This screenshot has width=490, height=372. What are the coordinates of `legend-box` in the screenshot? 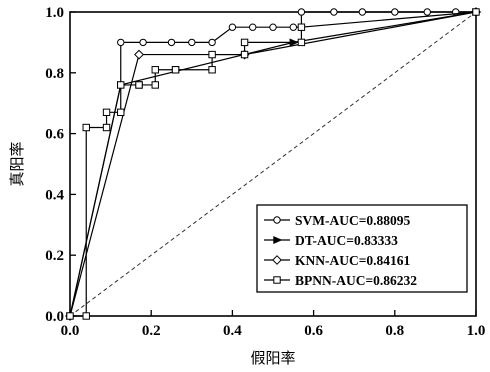 It's located at (362, 248).